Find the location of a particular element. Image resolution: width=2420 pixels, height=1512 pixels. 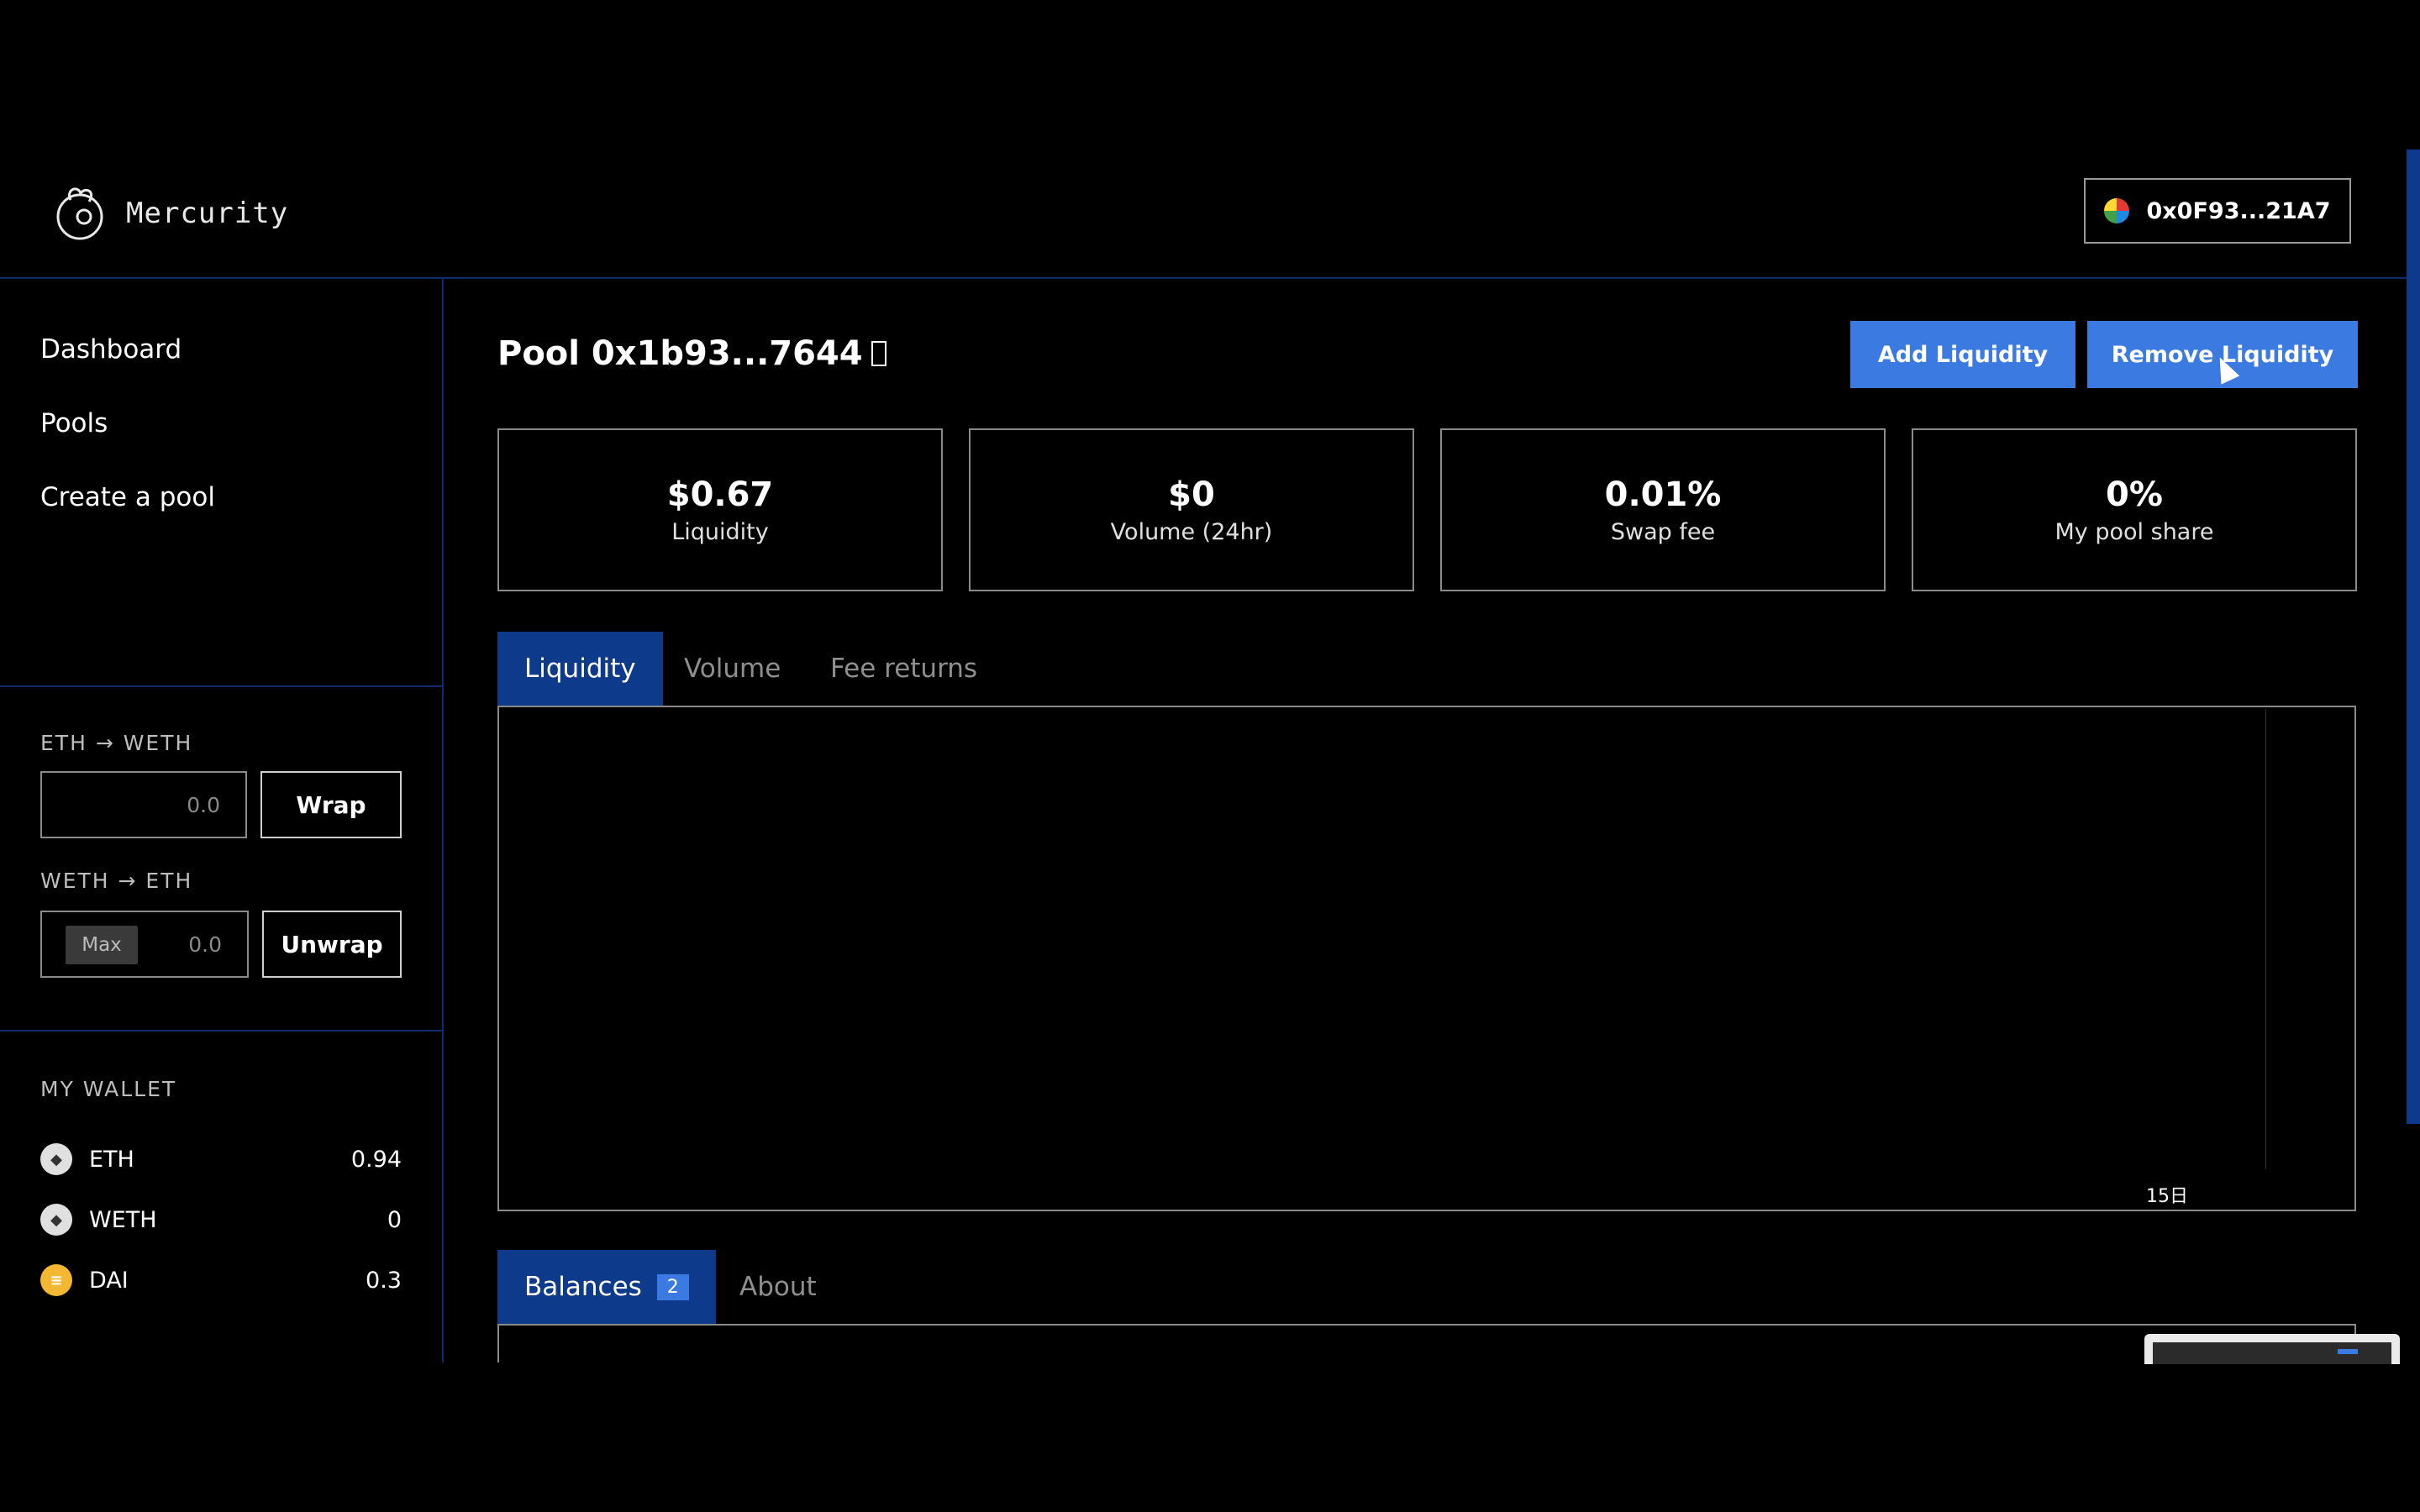

wallet-token-amount: 0.94 is located at coordinates (376, 1159).